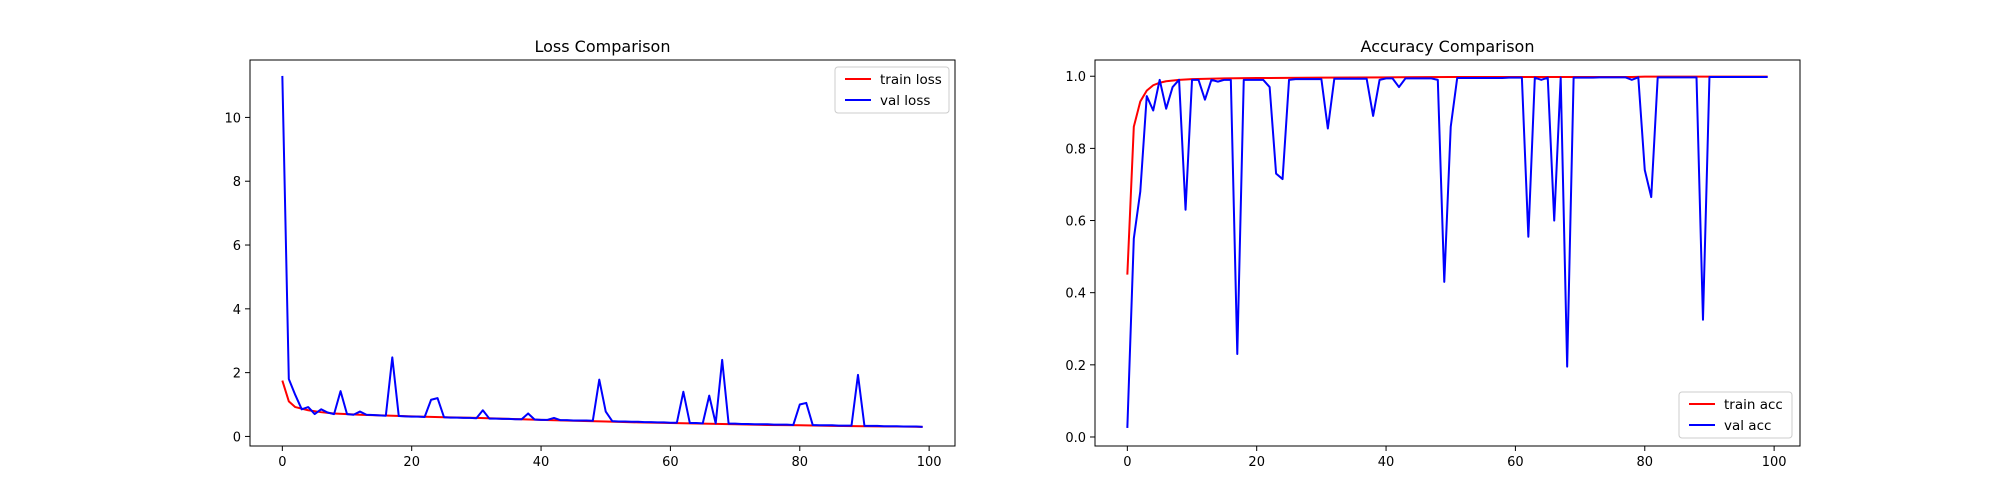  What do you see at coordinates (1774, 462) in the screenshot?
I see `accuracy-x-tick-label: 100` at bounding box center [1774, 462].